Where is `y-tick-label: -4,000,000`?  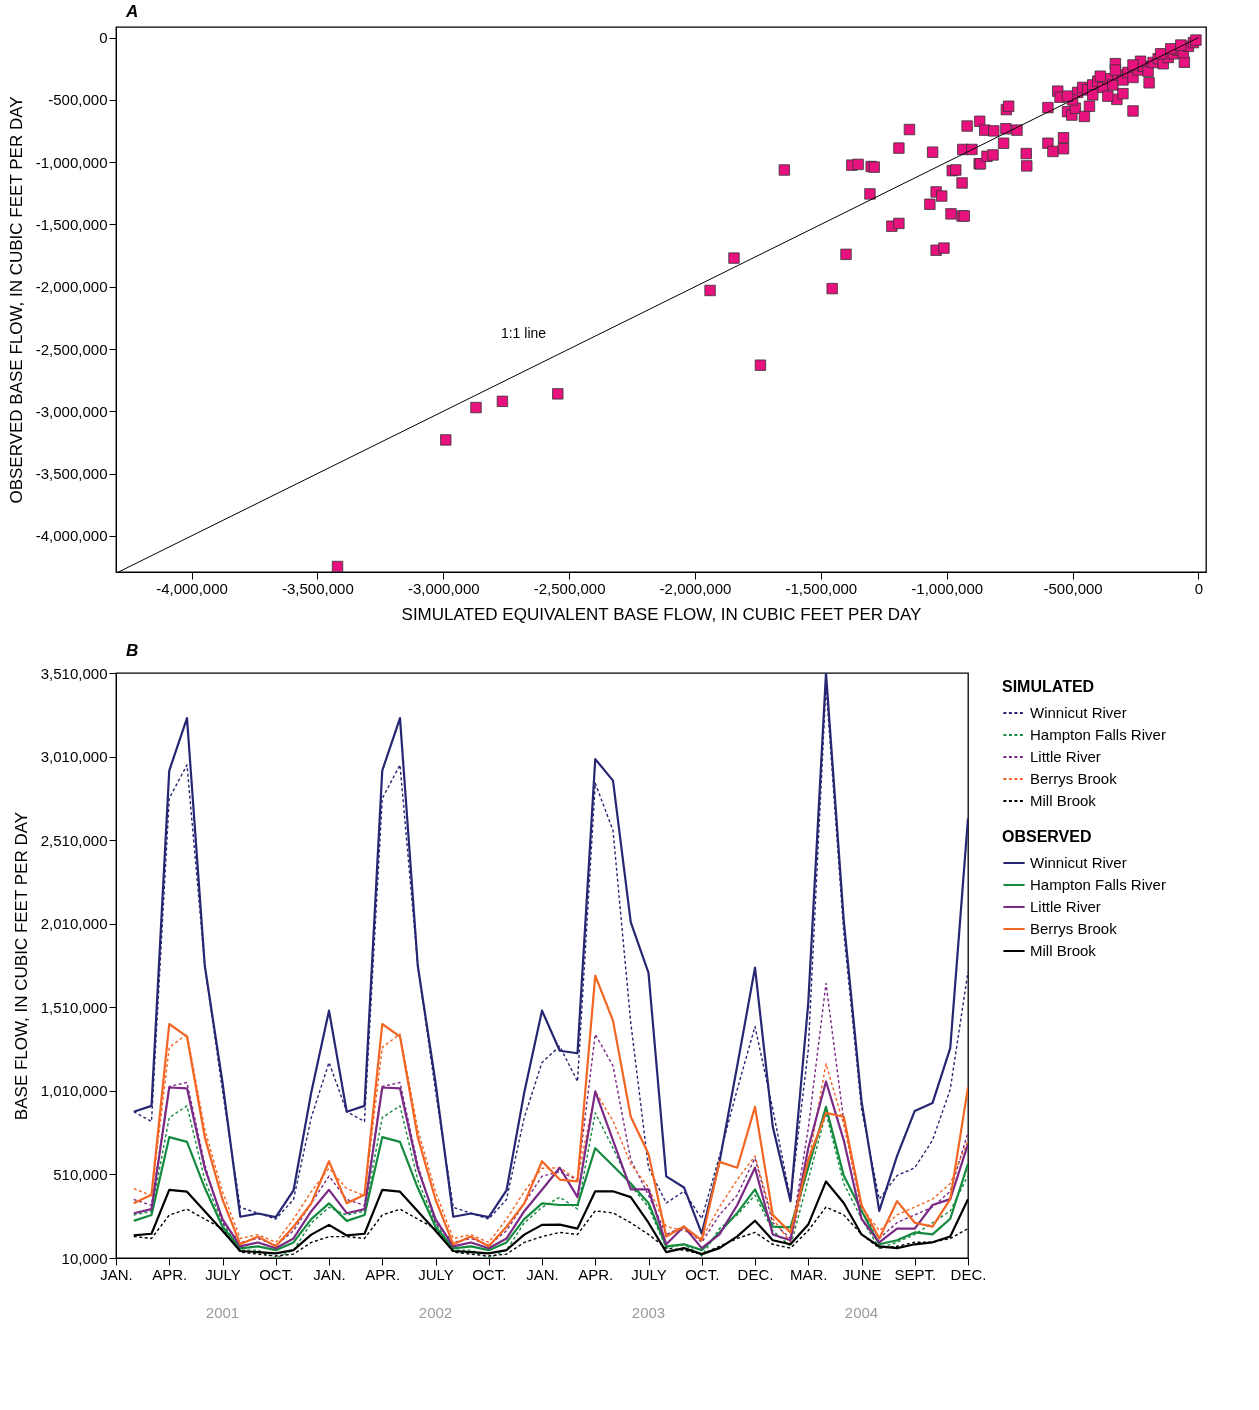 y-tick-label: -4,000,000 is located at coordinates (71, 536).